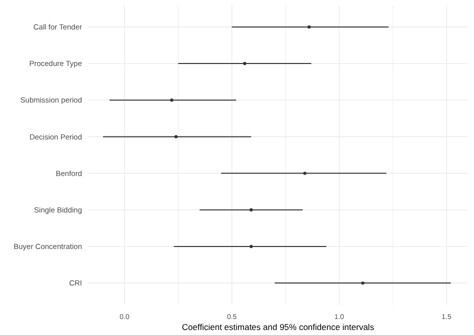  What do you see at coordinates (278, 327) in the screenshot?
I see `x-axis-title: Coefficient estimates and 95% confidence intervals` at bounding box center [278, 327].